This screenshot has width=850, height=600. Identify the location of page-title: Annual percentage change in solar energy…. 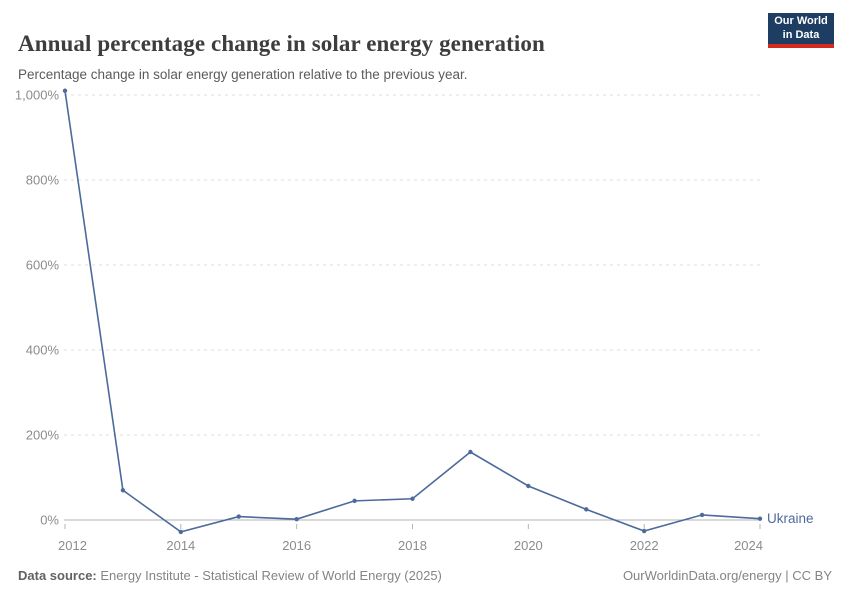
(281, 44).